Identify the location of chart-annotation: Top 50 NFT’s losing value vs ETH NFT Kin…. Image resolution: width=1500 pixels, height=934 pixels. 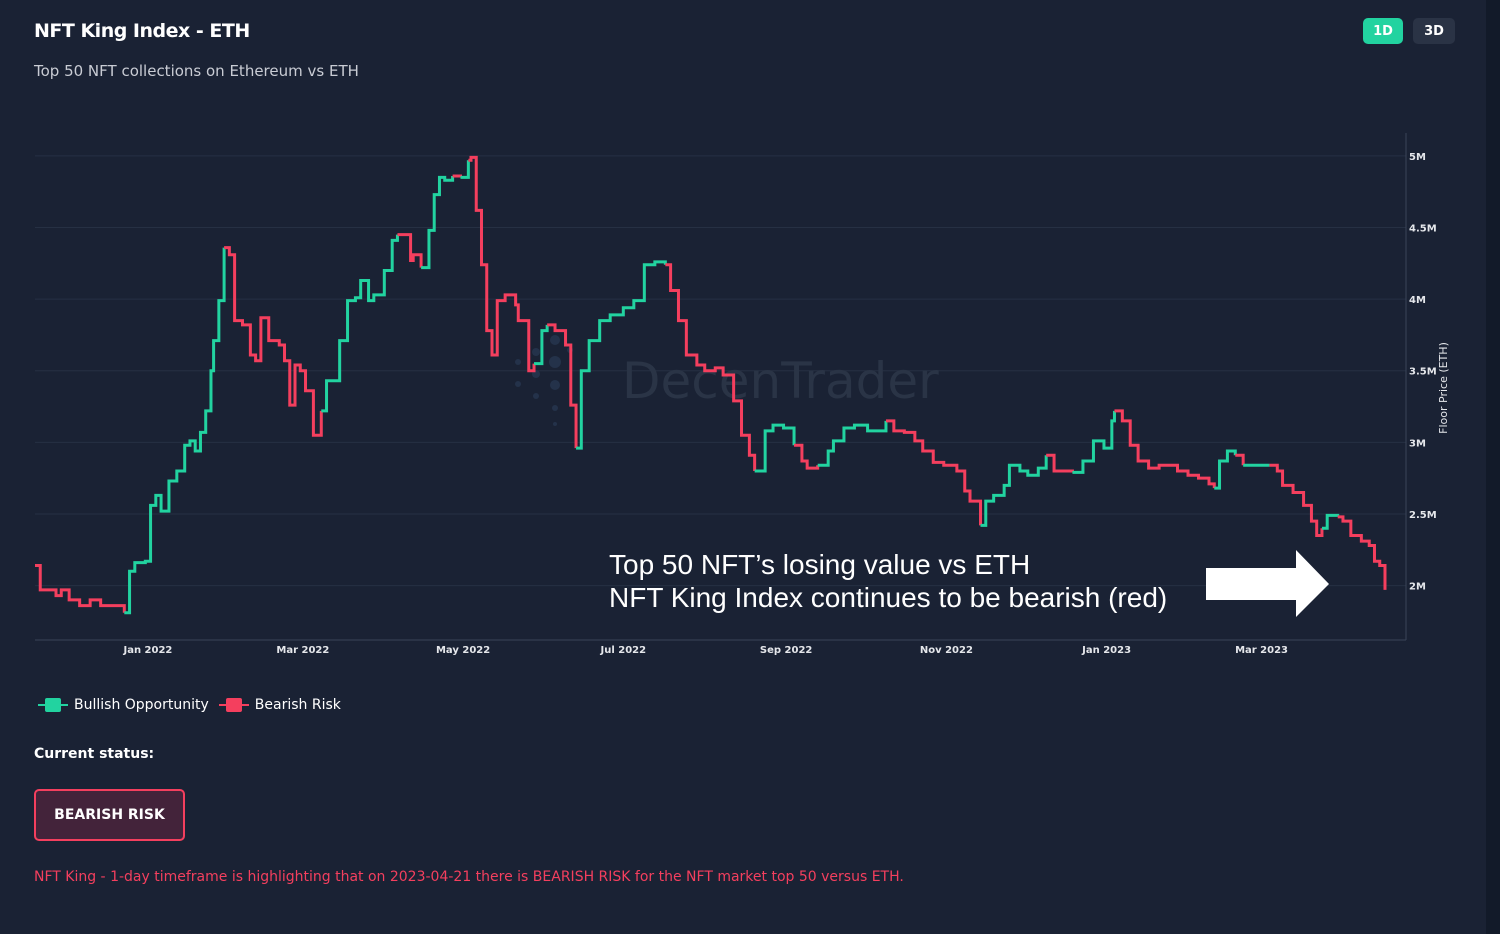
(888, 581).